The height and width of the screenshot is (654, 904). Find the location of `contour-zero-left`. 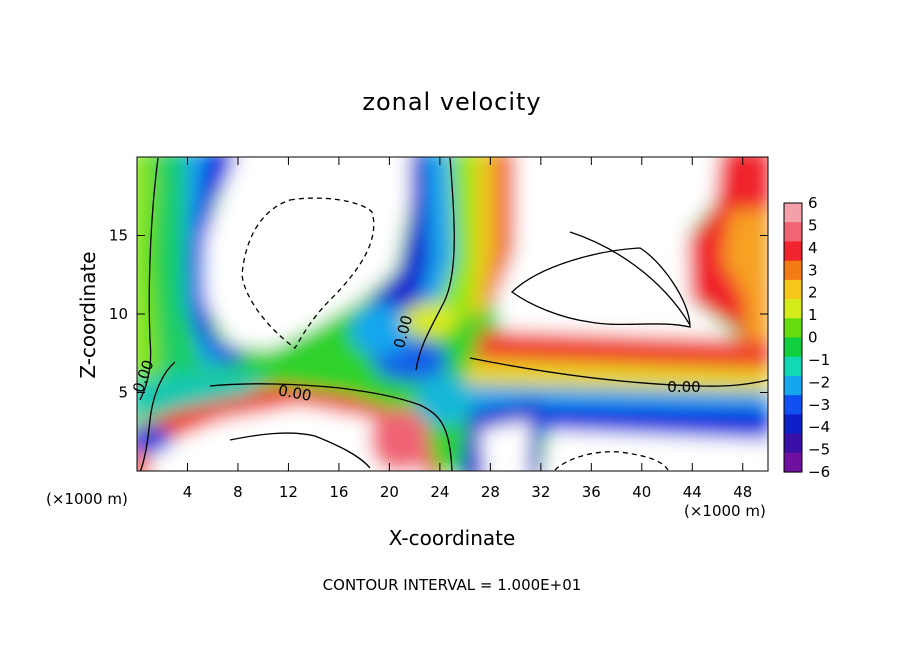

contour-zero-left is located at coordinates (149, 279).